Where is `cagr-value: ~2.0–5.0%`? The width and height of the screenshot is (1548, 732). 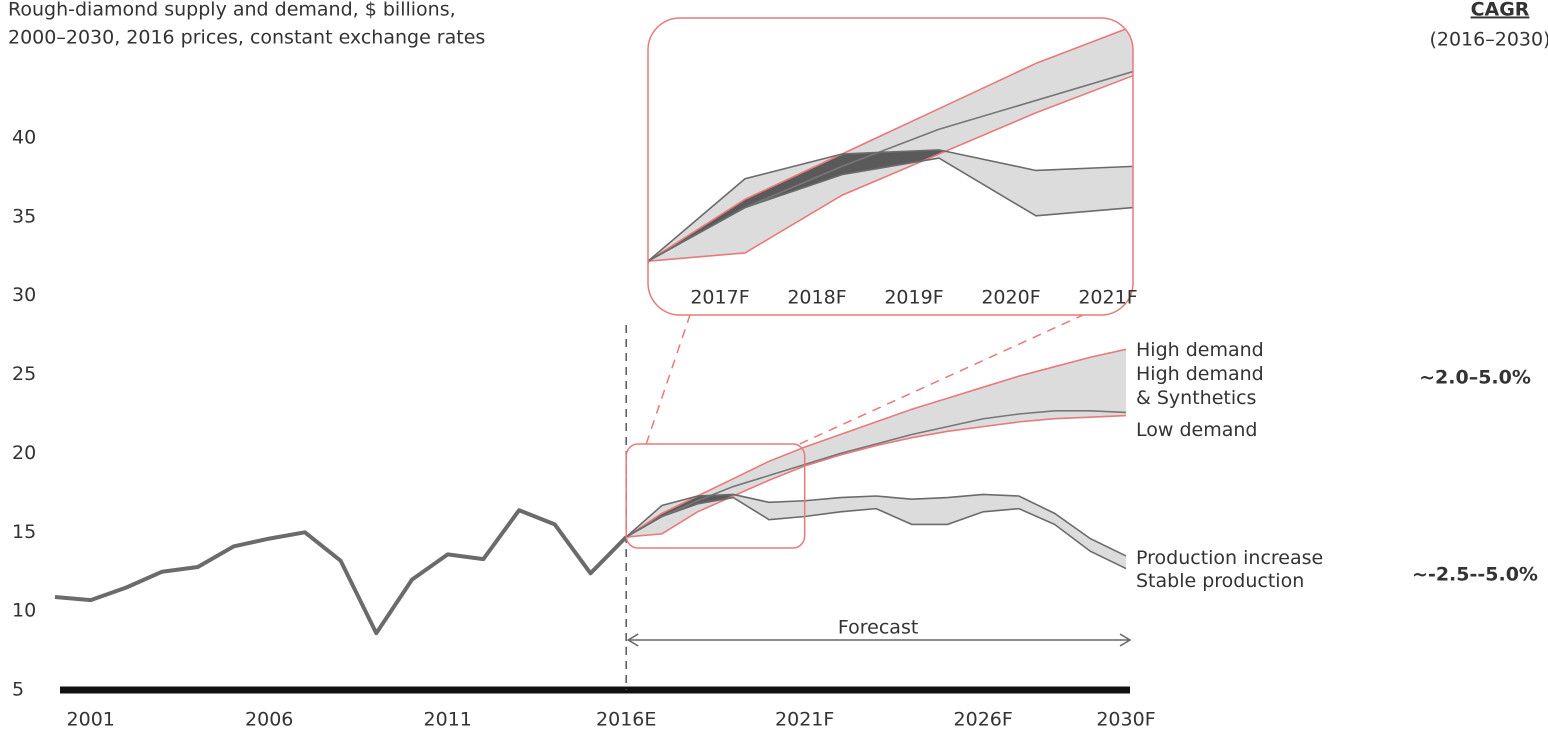
cagr-value: ~2.0–5.0% is located at coordinates (1475, 378).